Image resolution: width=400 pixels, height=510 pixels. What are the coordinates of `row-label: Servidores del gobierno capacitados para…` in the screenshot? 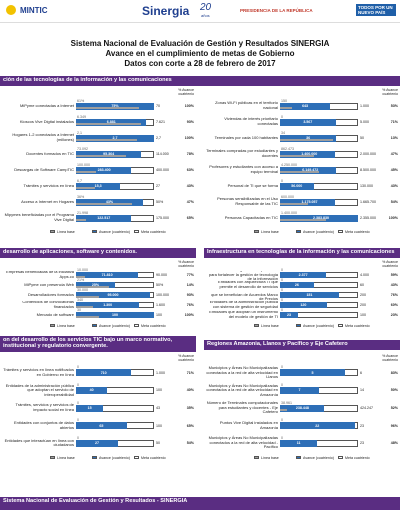 It's located at (243, 275).